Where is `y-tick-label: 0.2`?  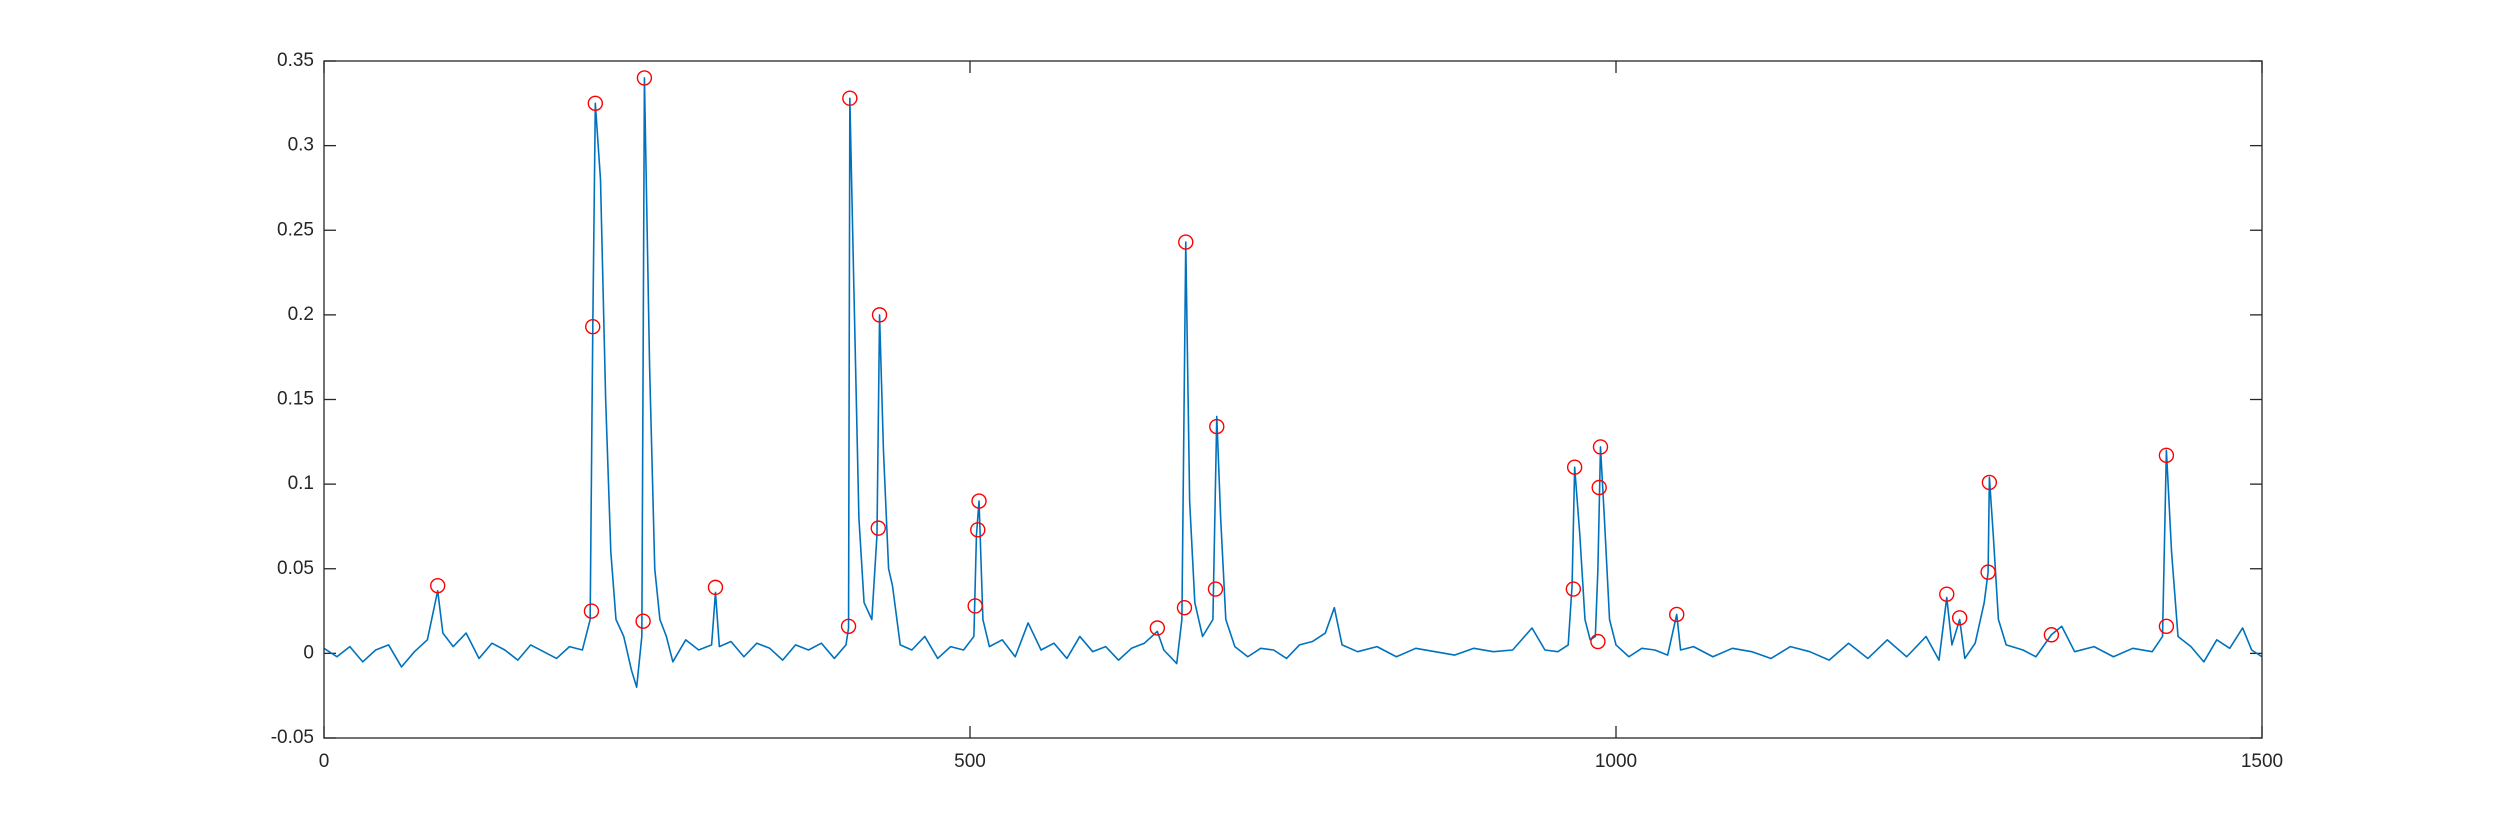
y-tick-label: 0.2 is located at coordinates (301, 314).